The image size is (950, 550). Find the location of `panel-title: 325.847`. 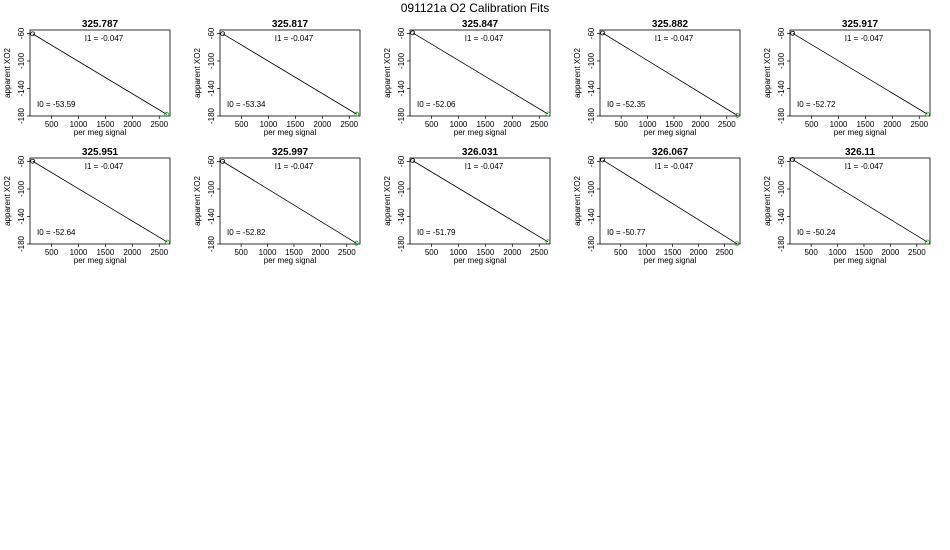

panel-title: 325.847 is located at coordinates (480, 24).